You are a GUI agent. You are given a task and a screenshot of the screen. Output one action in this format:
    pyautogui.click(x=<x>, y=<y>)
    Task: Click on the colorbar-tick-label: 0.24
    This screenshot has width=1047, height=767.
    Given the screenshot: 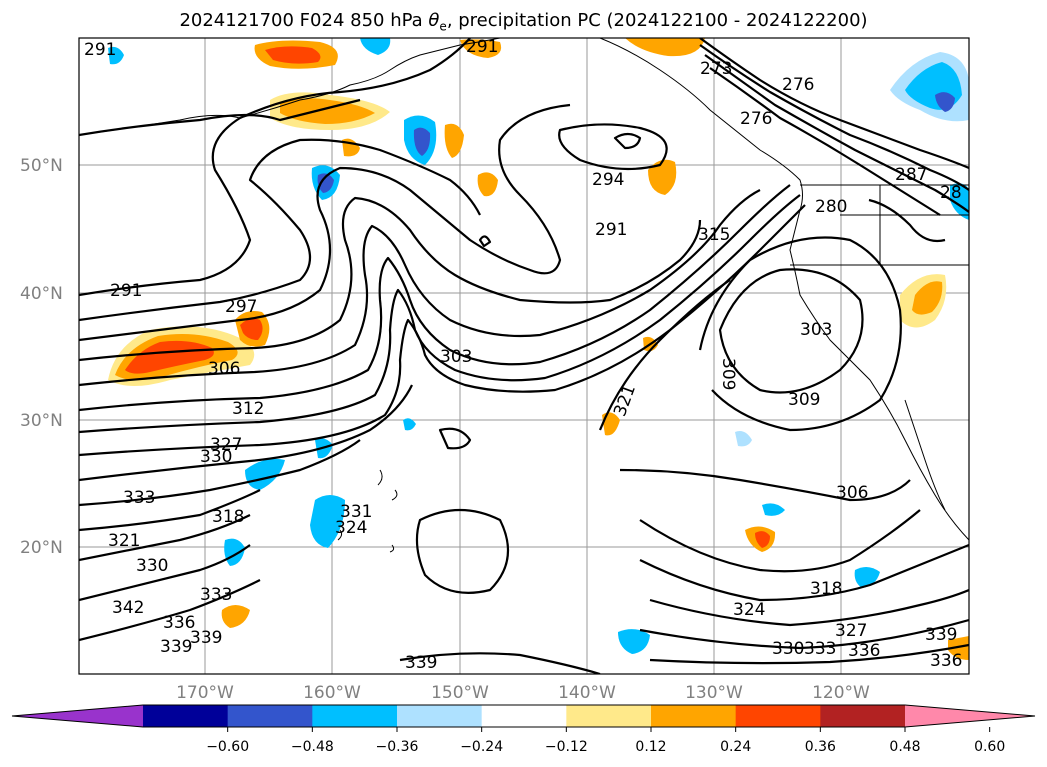 What is the action you would take?
    pyautogui.click(x=735, y=747)
    